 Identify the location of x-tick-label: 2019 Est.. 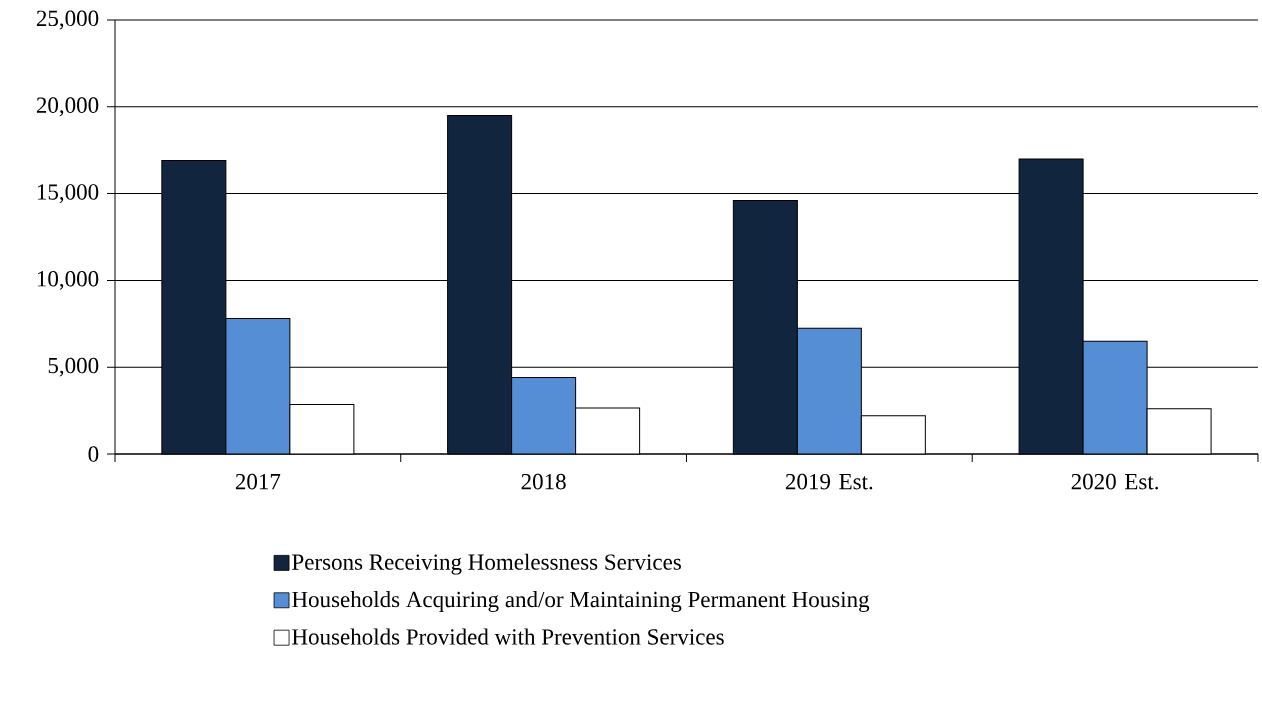
(829, 481).